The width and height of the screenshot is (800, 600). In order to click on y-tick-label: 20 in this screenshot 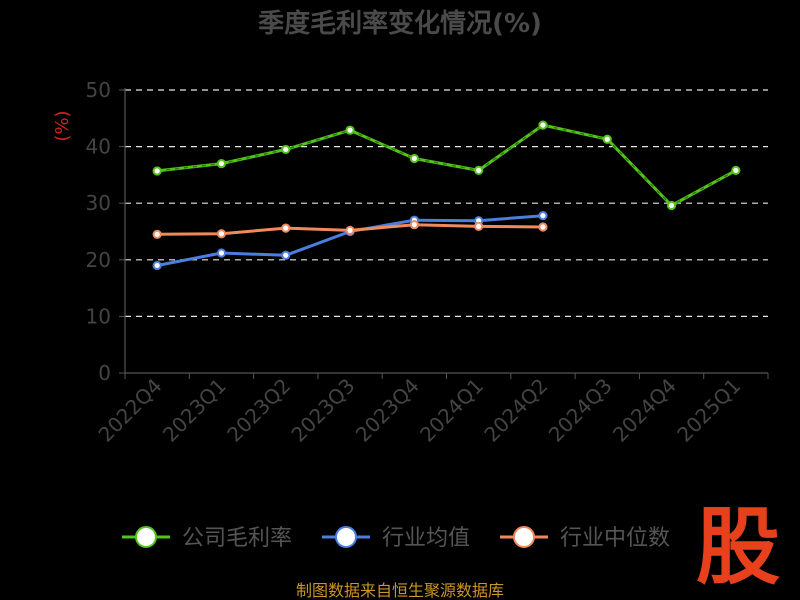, I will do `click(98, 260)`.